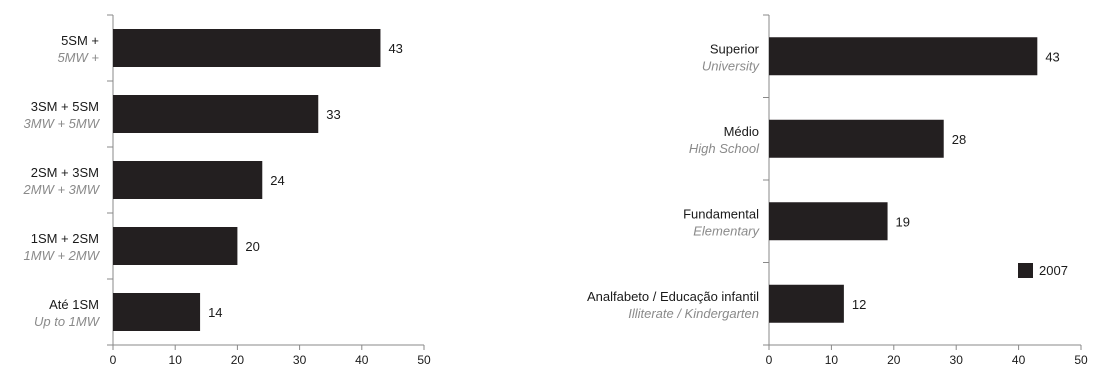 This screenshot has height=379, width=1105. What do you see at coordinates (959, 139) in the screenshot?
I see `bar-value-label: 28` at bounding box center [959, 139].